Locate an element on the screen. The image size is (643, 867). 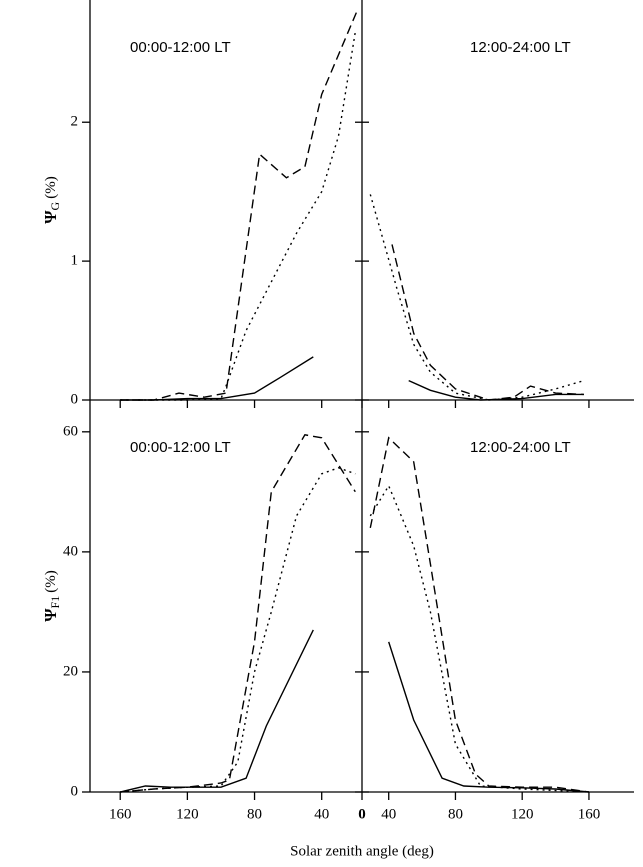
y-axis-label: ΨF1 (%) is located at coordinates (51, 595).